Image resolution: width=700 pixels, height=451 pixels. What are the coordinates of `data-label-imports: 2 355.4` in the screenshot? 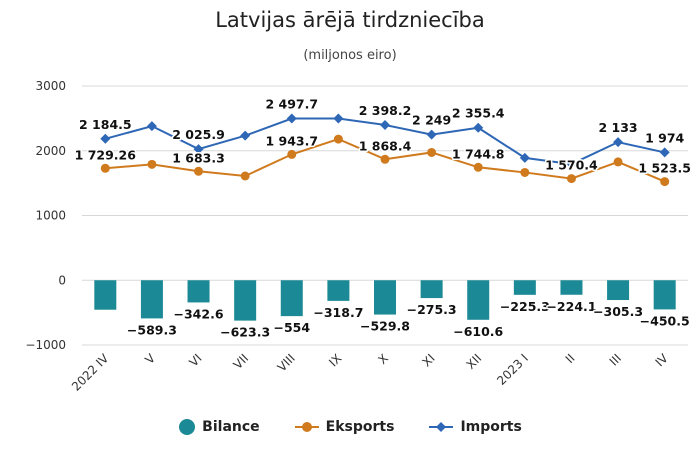 It's located at (478, 113).